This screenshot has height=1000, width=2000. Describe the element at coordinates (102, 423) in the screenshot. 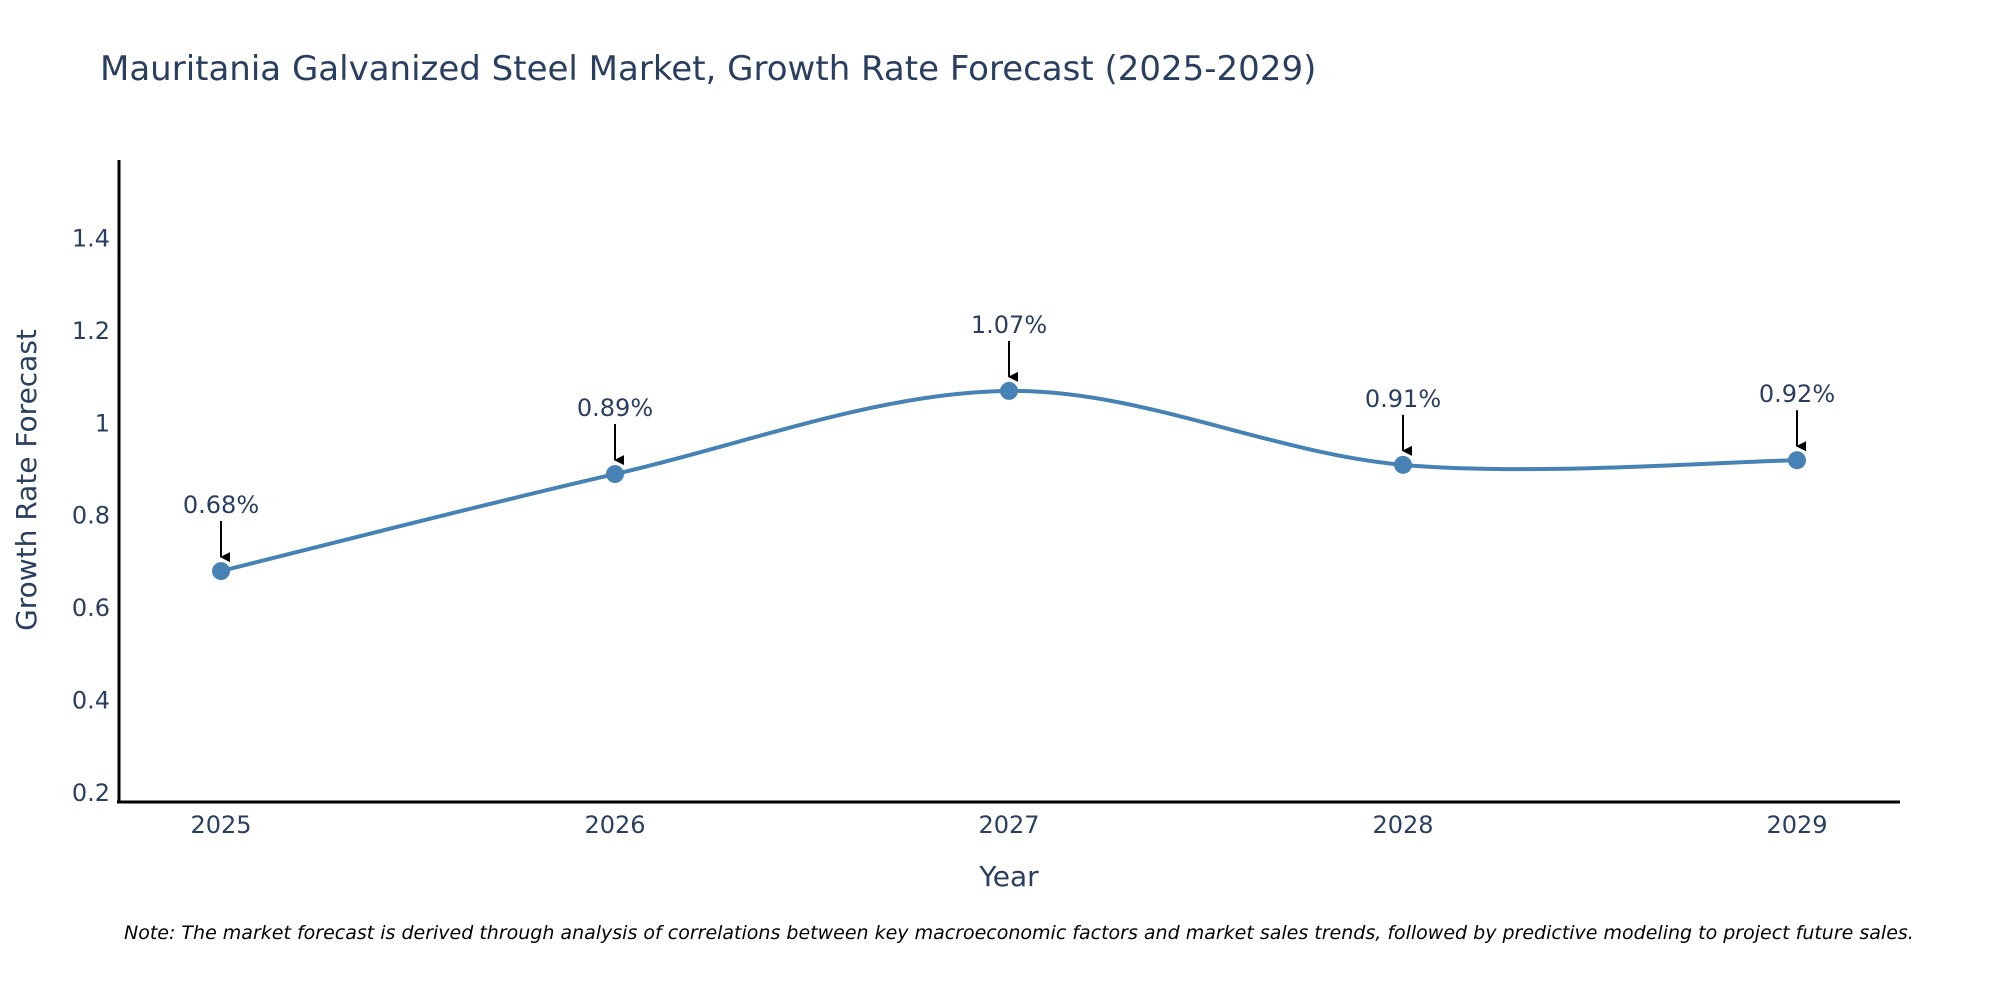

I see `y-tick-label: 1` at that location.